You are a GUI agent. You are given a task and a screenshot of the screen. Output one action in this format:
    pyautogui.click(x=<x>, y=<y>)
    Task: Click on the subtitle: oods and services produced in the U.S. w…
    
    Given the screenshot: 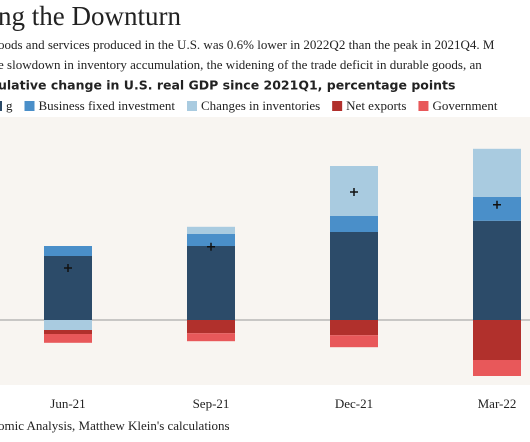 What is the action you would take?
    pyautogui.click(x=247, y=44)
    